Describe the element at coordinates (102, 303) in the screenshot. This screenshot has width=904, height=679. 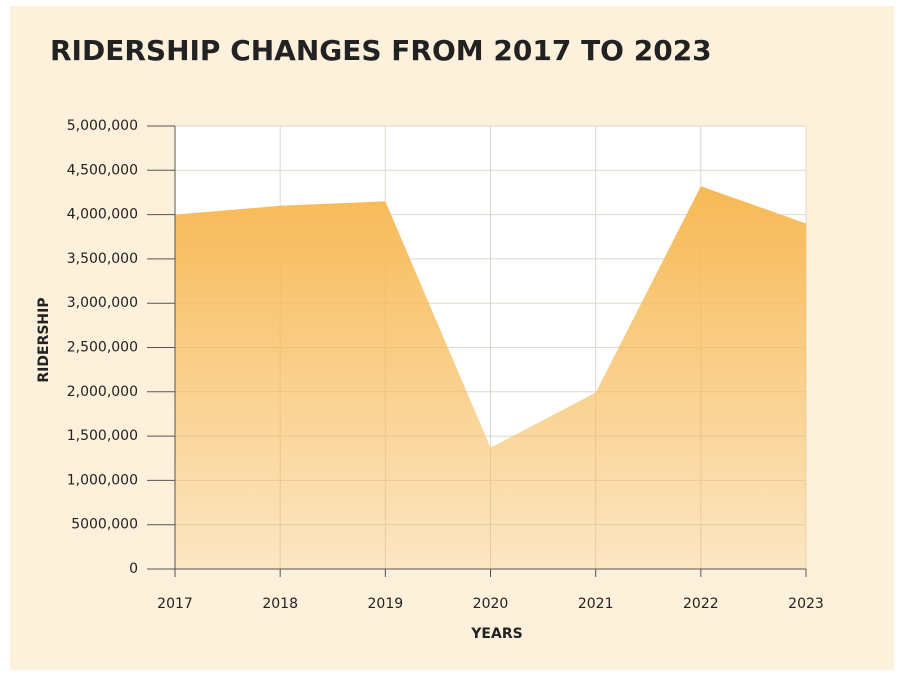
I see `y-tick-label: 3,000,000` at that location.